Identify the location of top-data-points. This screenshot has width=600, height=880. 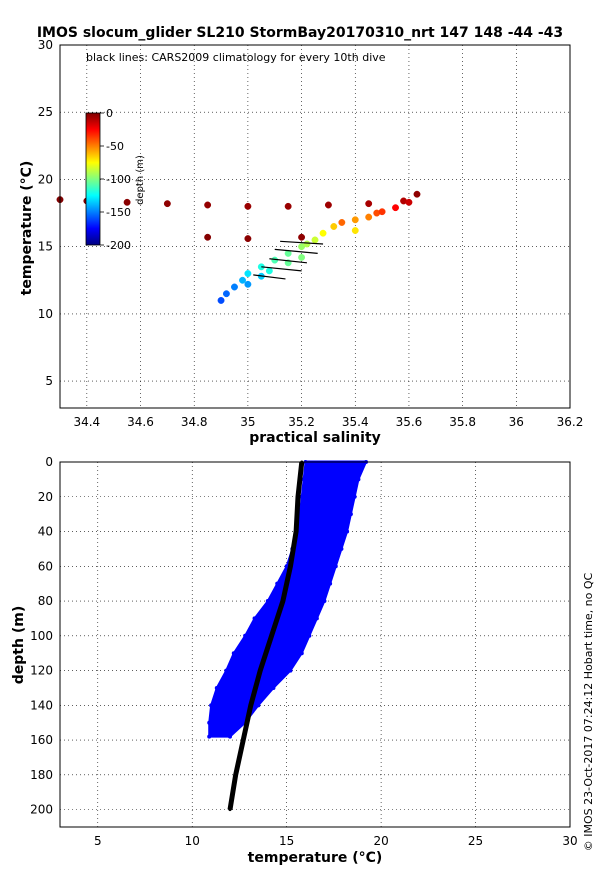
(238, 247).